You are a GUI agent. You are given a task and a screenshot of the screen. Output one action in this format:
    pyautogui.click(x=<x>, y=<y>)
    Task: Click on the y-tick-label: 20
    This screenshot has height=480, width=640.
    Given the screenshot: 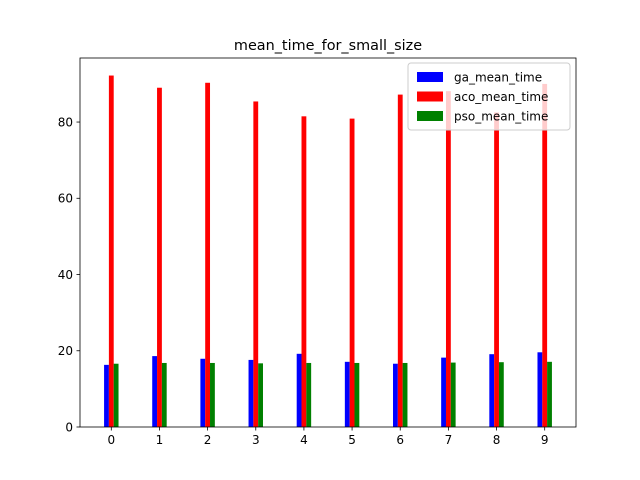 What is the action you would take?
    pyautogui.click(x=65, y=351)
    